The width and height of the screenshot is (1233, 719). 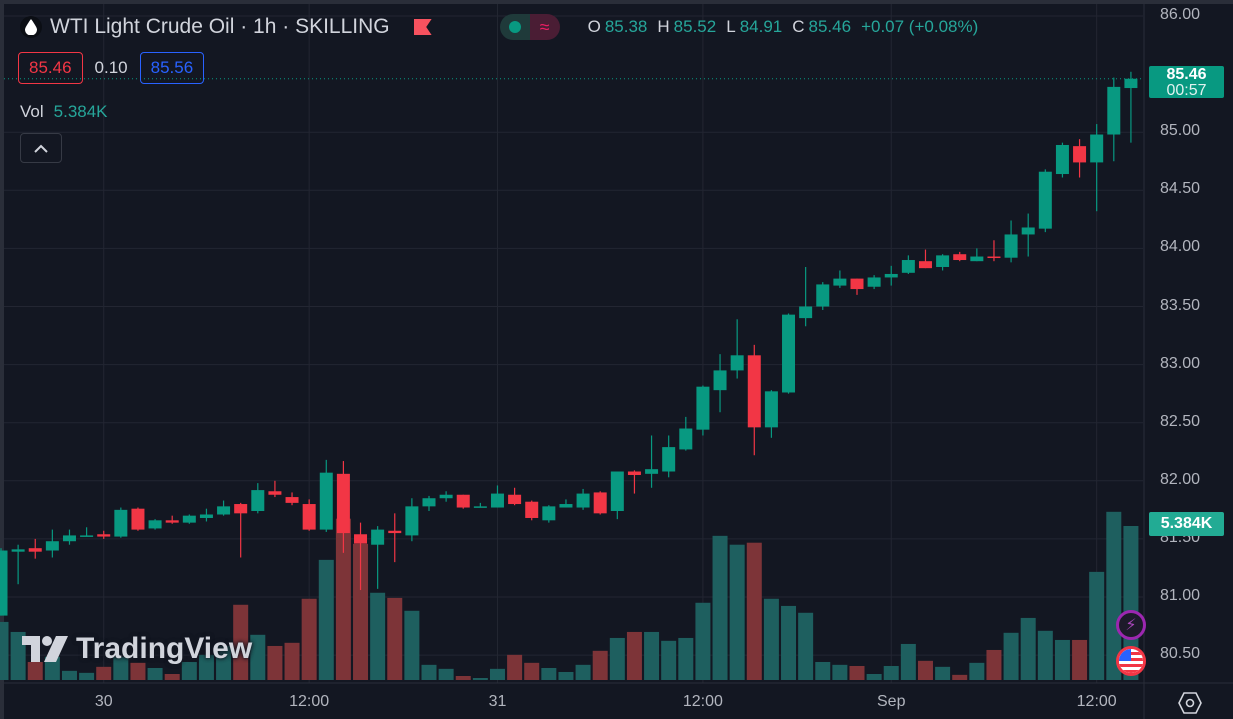 What do you see at coordinates (1131, 661) in the screenshot?
I see `us-flag-event-icon` at bounding box center [1131, 661].